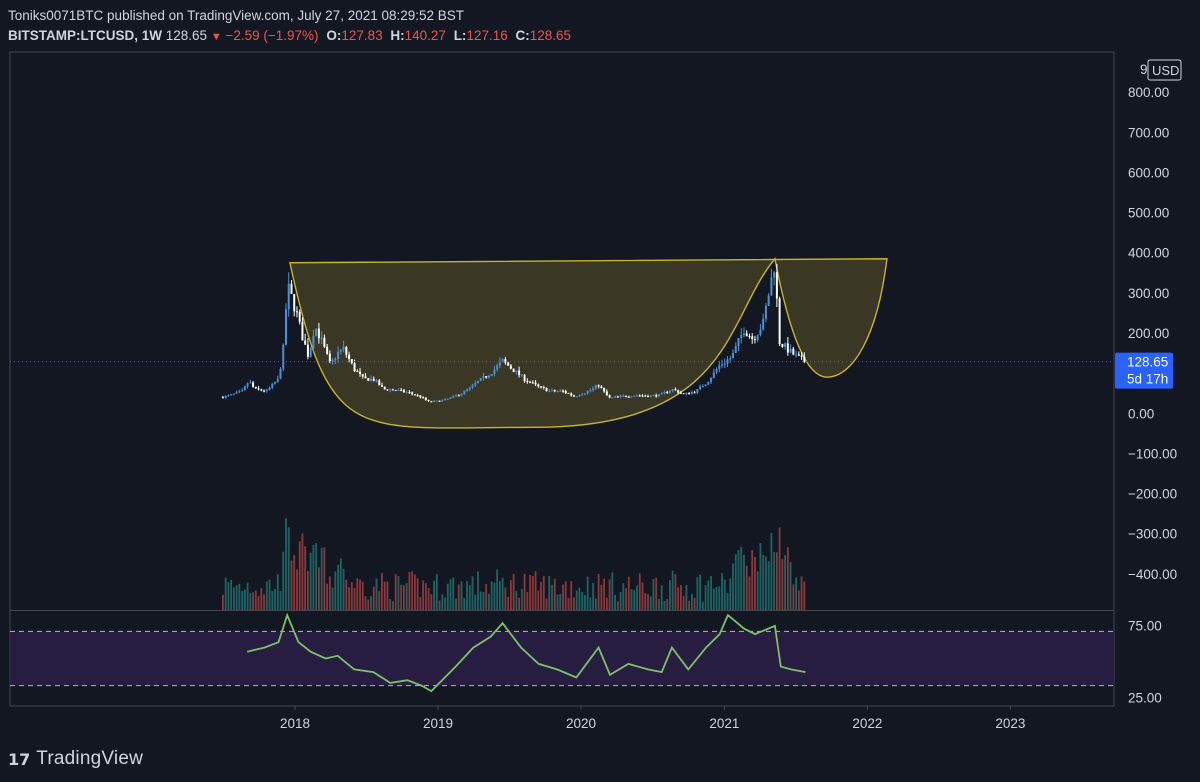  I want to click on high-value: 140.27, so click(425, 35).